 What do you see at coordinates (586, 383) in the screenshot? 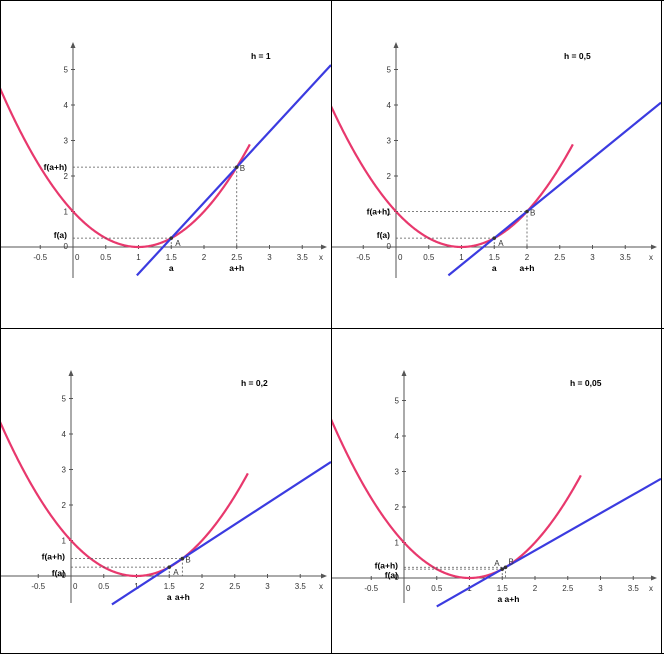
I see `h-value-label: h = 0,05` at bounding box center [586, 383].